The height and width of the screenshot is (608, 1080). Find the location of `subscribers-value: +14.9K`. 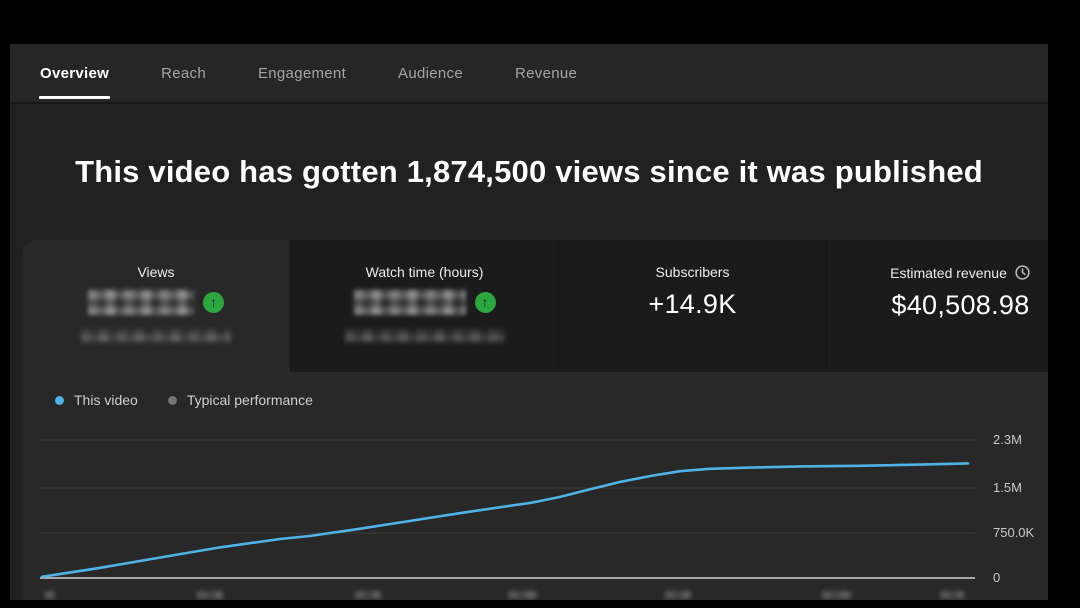

subscribers-value: +14.9K is located at coordinates (692, 304).